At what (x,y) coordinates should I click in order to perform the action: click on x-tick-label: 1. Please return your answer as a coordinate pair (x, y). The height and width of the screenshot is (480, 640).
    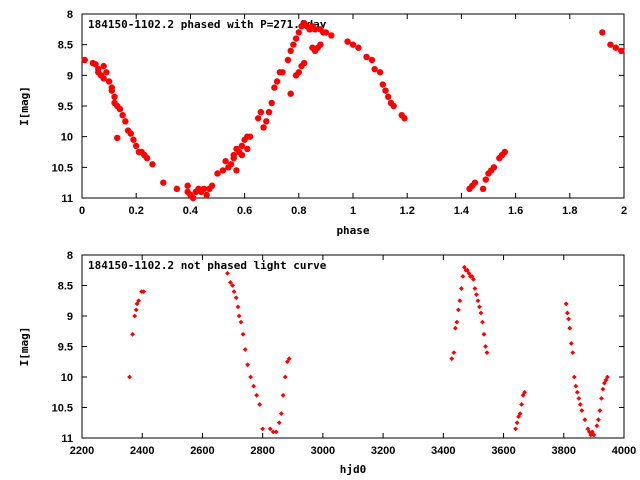
    Looking at the image, I should click on (353, 211).